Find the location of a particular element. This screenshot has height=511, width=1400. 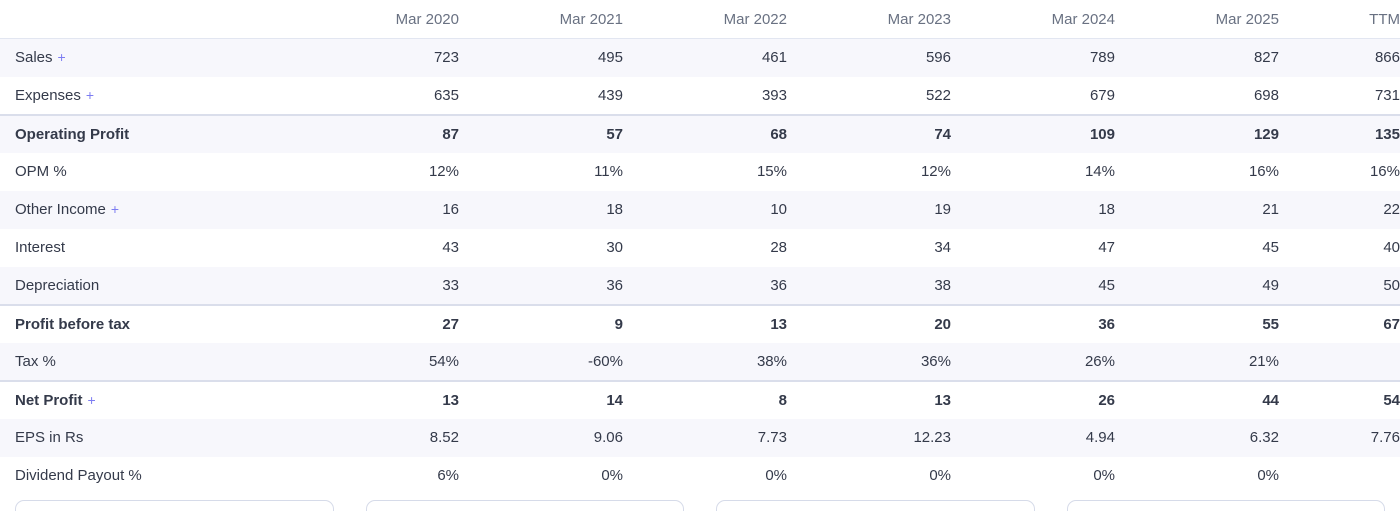

value-cell: 19 is located at coordinates (942, 209).